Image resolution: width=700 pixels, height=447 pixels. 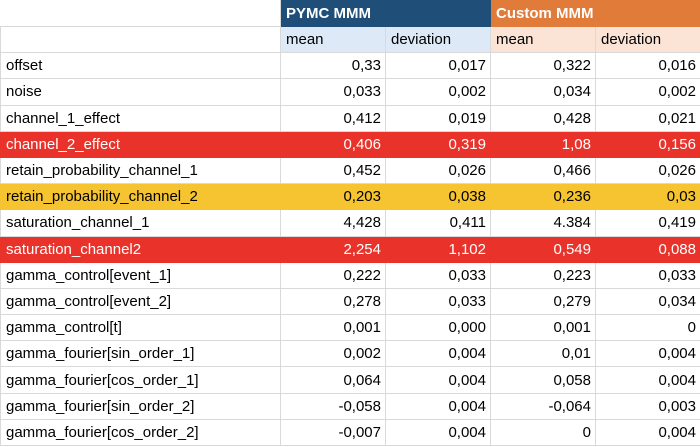 What do you see at coordinates (333, 144) in the screenshot?
I see `pymc-mean-cell: 0,406` at bounding box center [333, 144].